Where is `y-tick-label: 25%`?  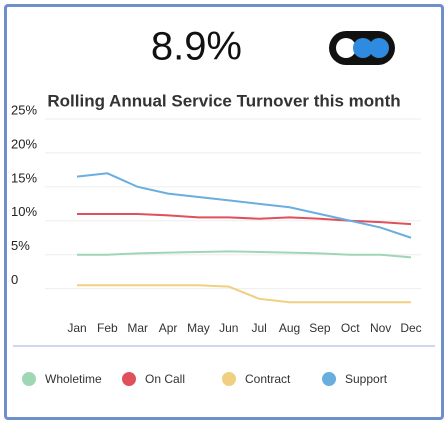
y-tick-label: 25% is located at coordinates (24, 109).